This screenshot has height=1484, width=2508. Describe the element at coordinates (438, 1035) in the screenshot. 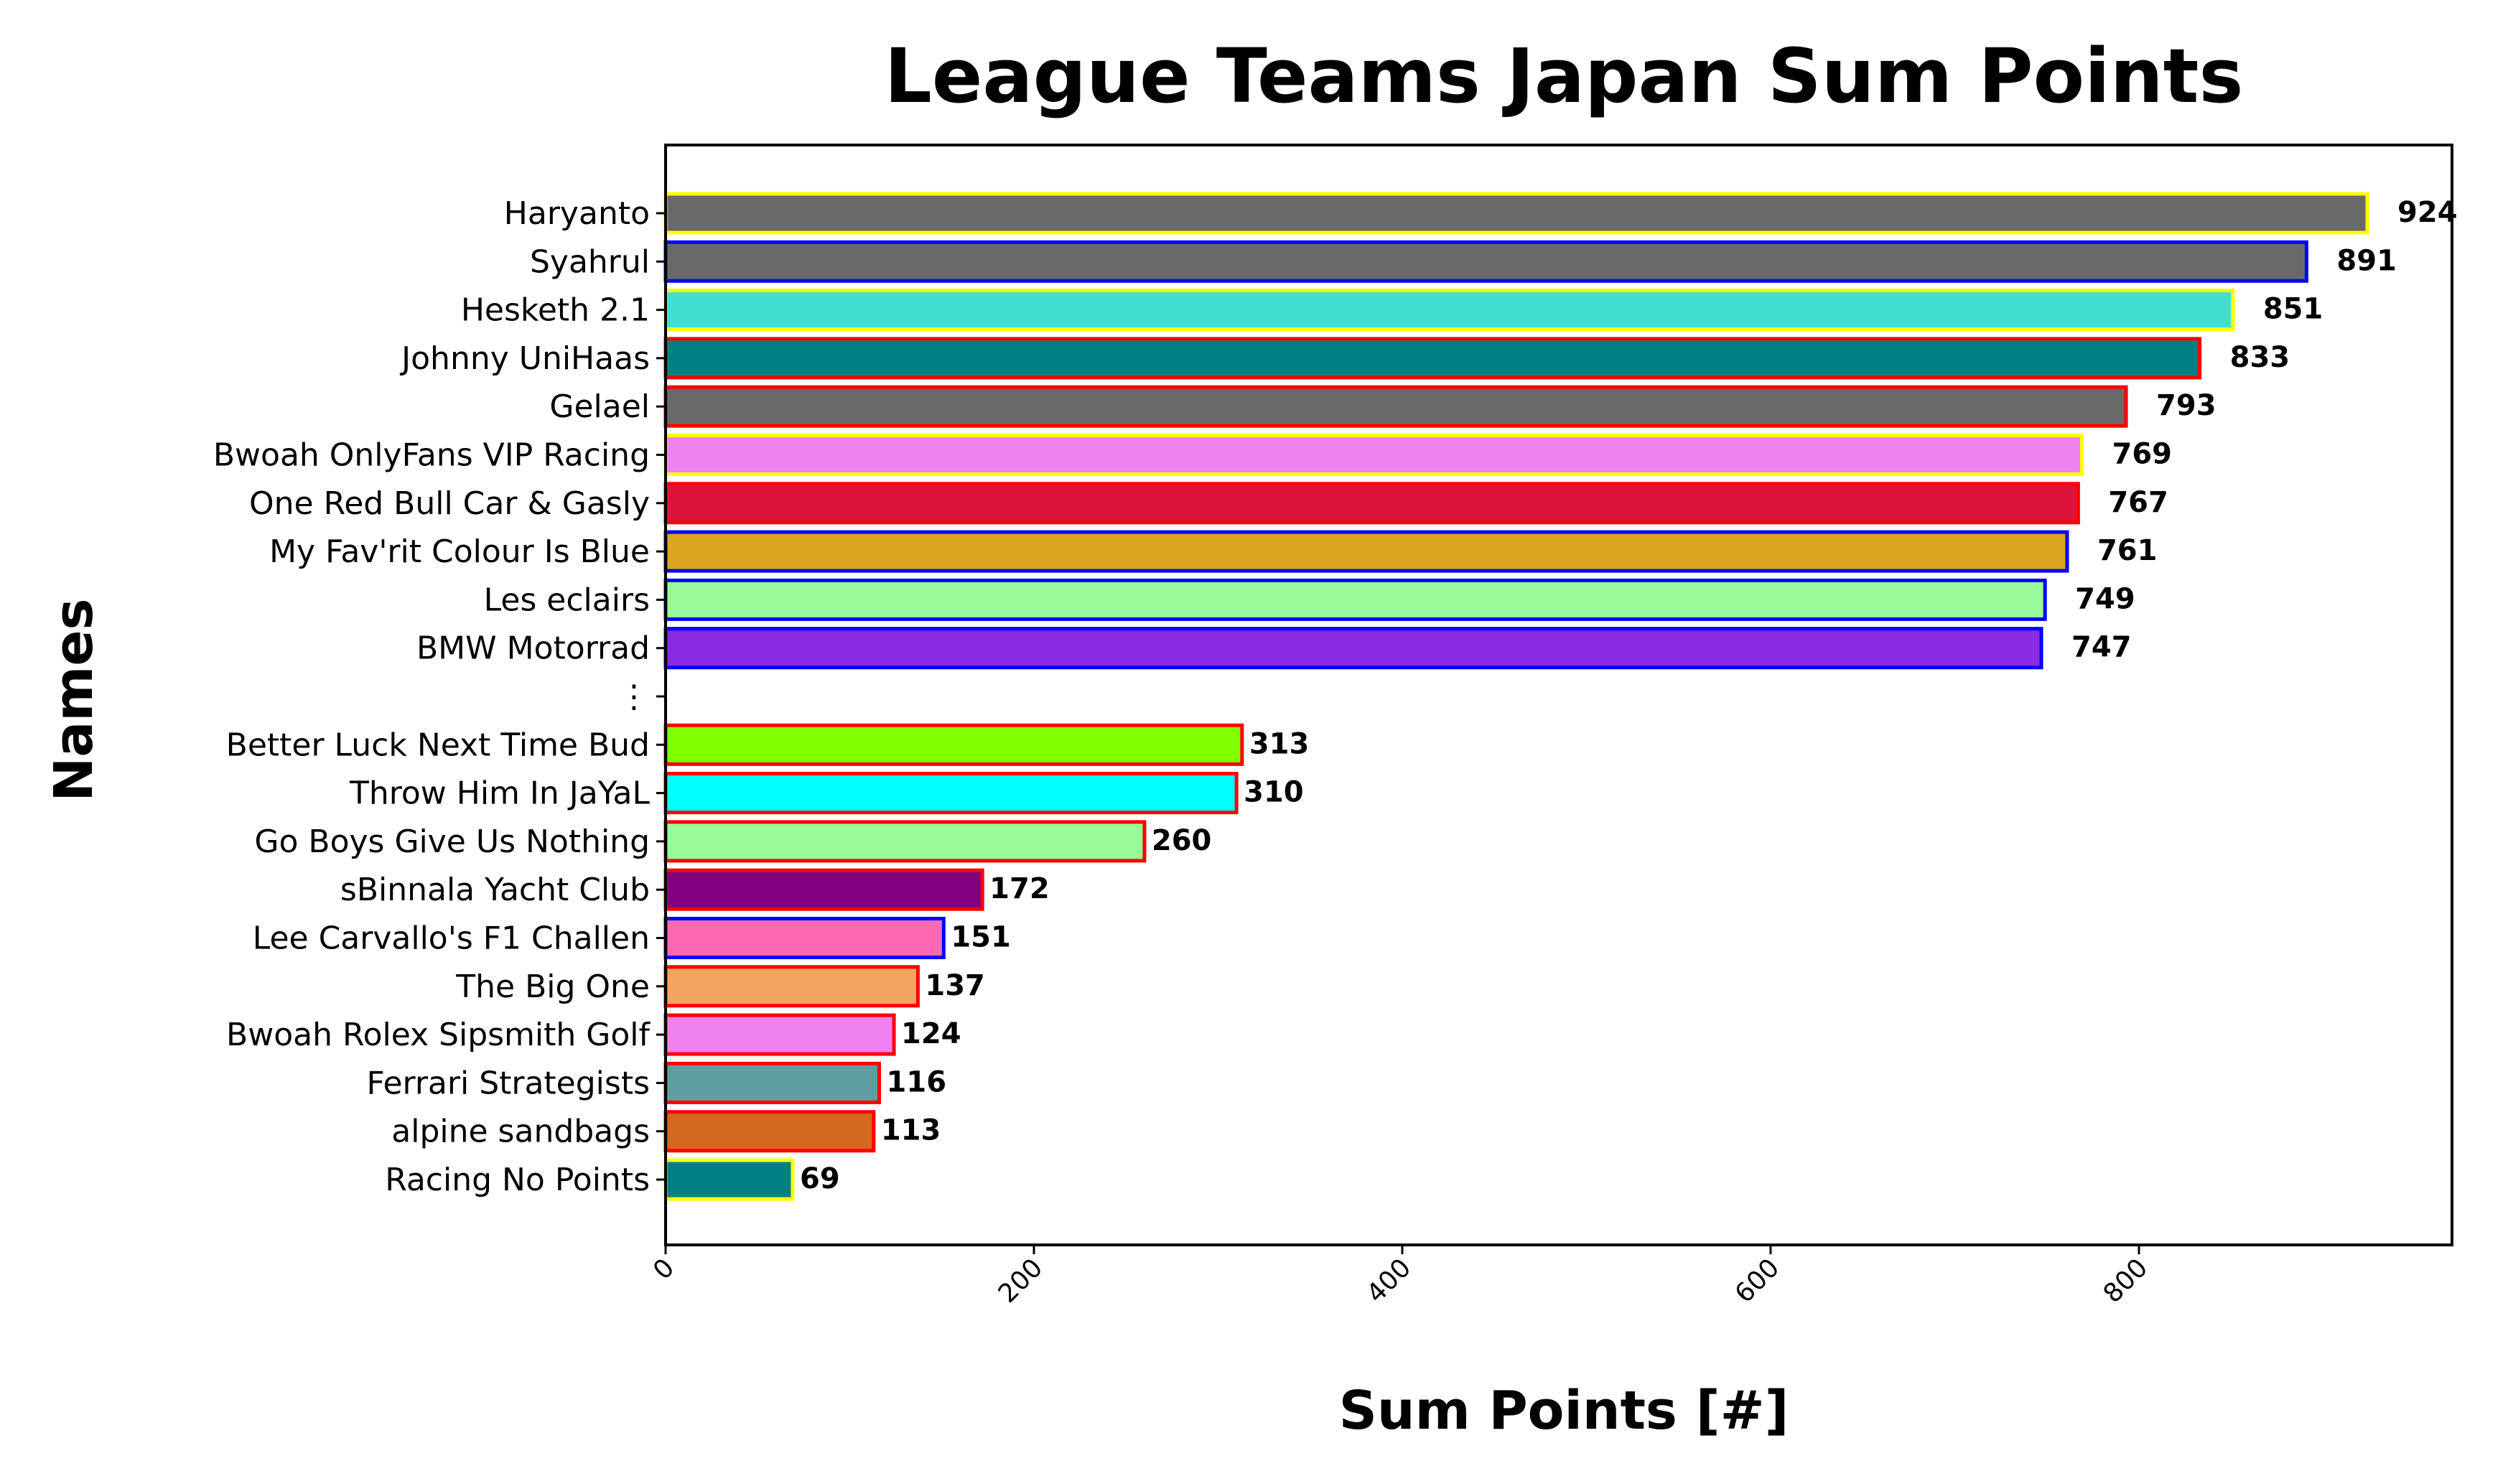

I see `y-tick-label: Bwoah Rolex Sipsmith Golf` at that location.